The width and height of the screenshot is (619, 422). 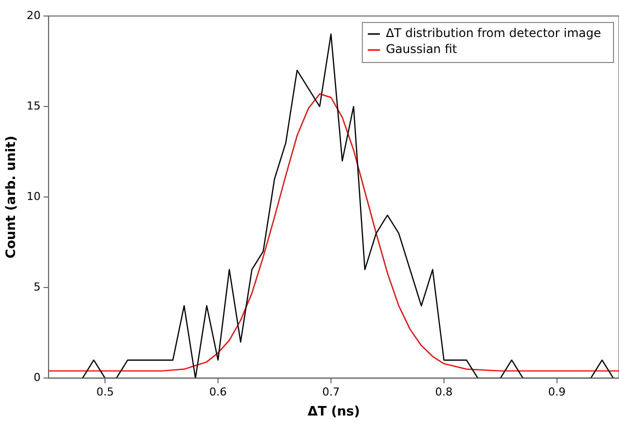 I want to click on legend-label: ΔT distribution from detector image, so click(x=494, y=33).